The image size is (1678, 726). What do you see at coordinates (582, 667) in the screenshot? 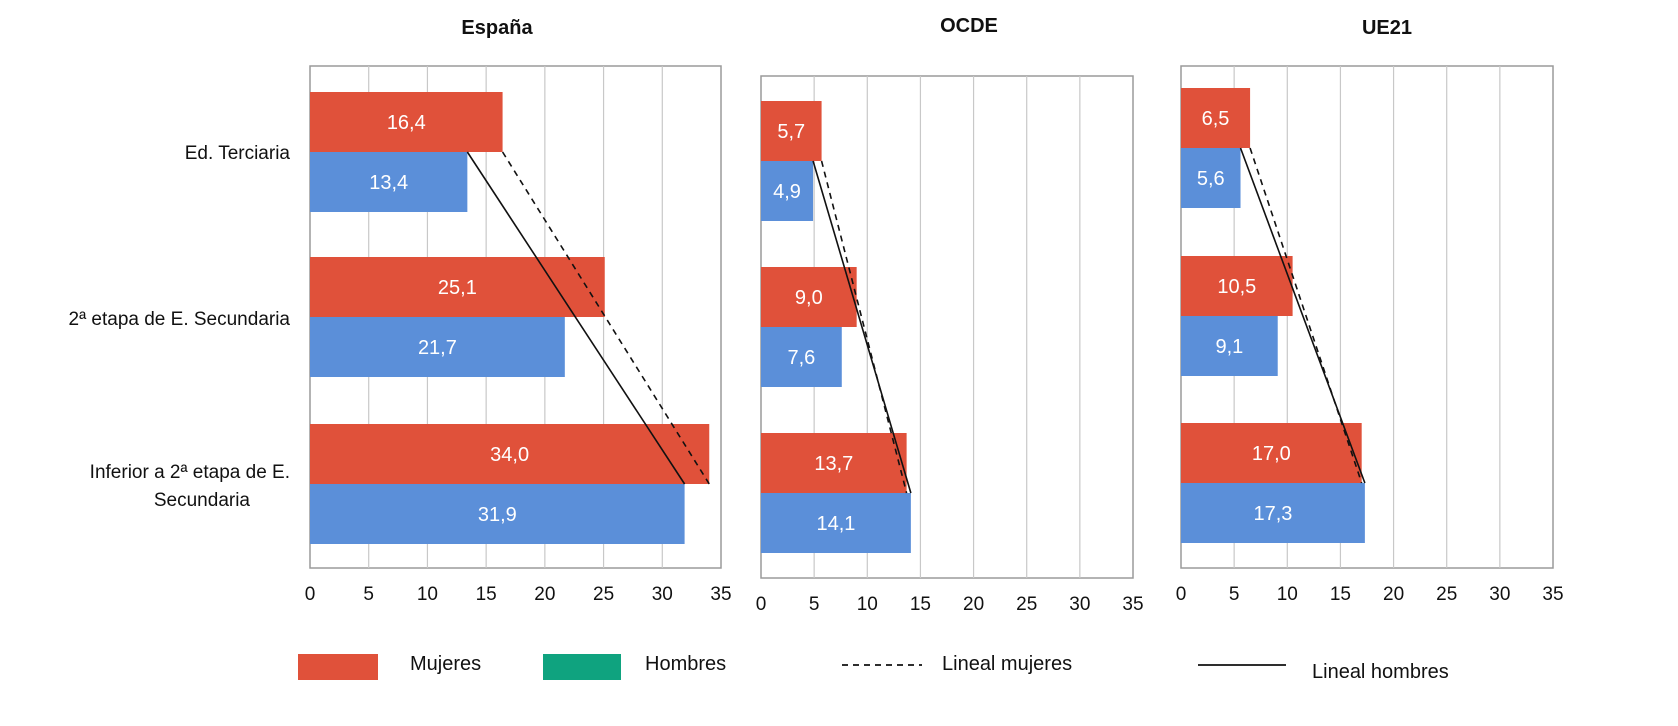
I see `legend-swatch-hombres` at bounding box center [582, 667].